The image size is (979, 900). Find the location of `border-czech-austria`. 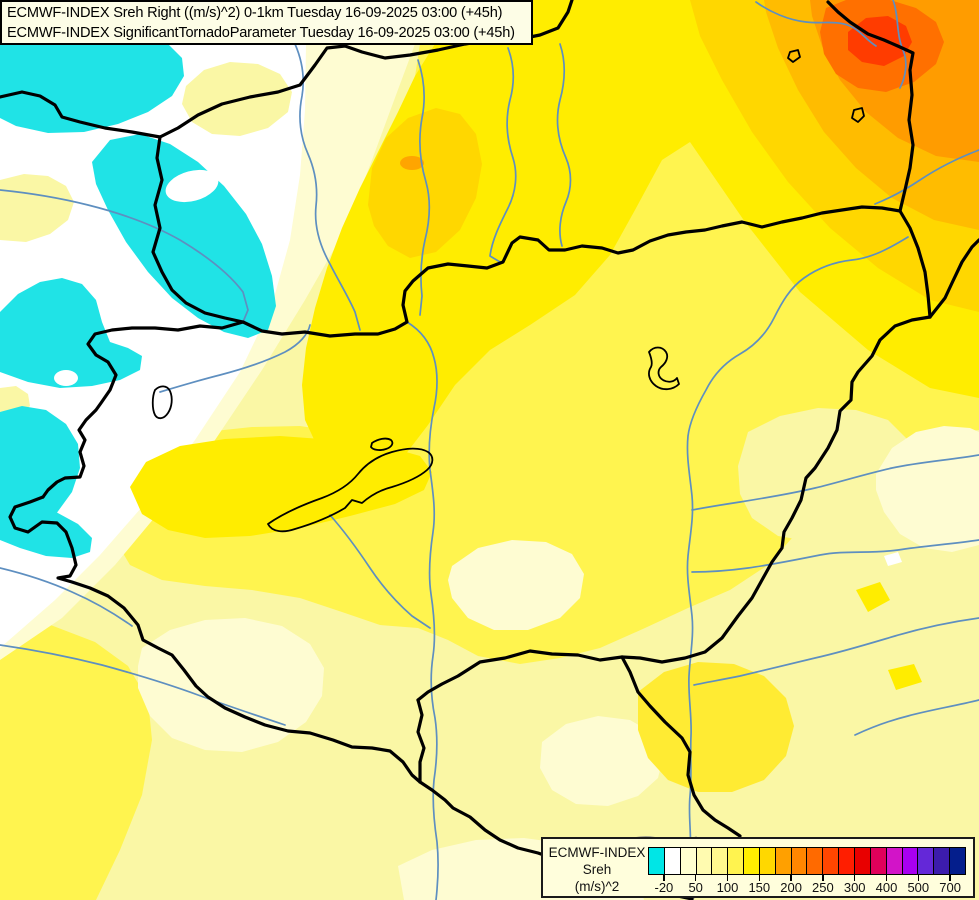

border-czech-austria is located at coordinates (81, 114).